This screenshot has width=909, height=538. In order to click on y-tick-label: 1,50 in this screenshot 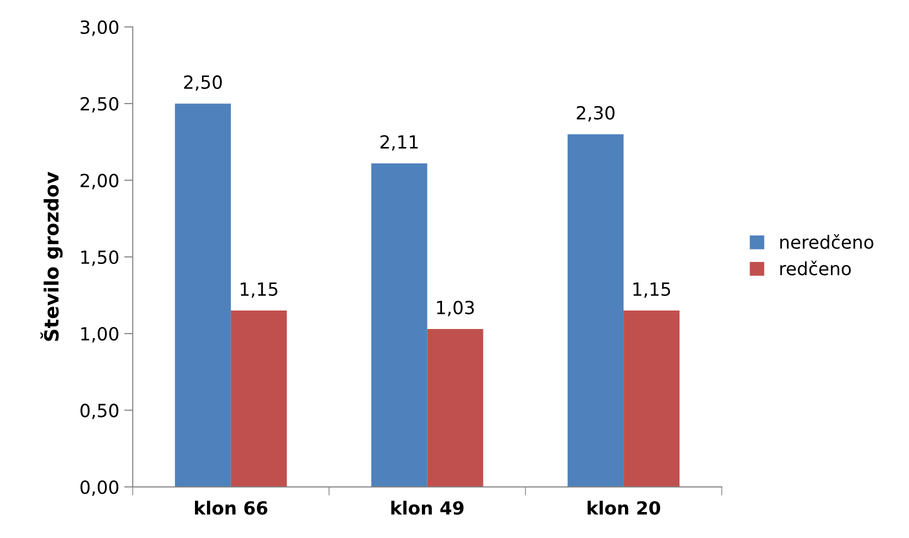, I will do `click(99, 258)`.